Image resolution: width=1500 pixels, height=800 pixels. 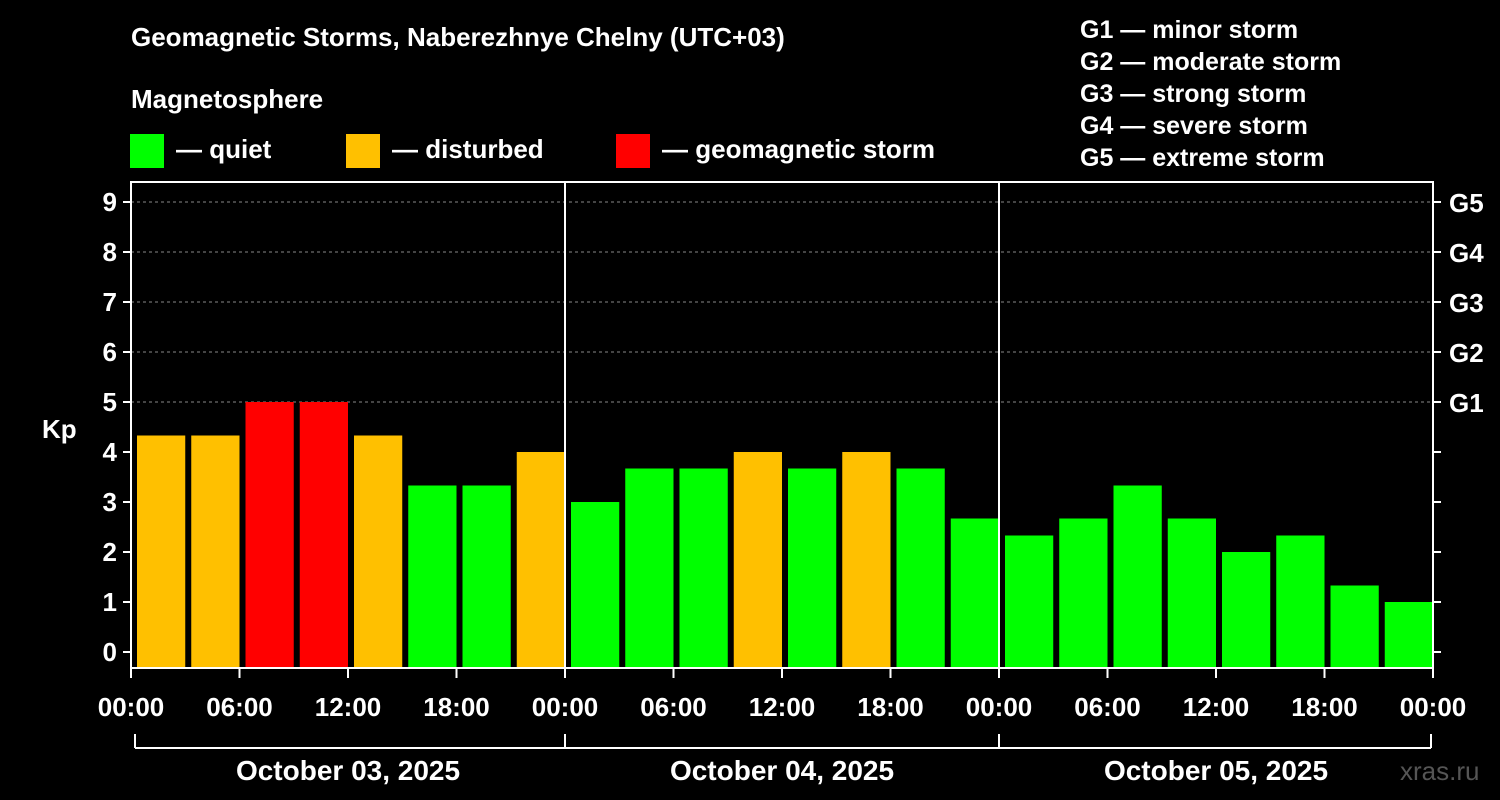 What do you see at coordinates (799, 149) in the screenshot?
I see `legend-label-storm: — geomagnetic storm` at bounding box center [799, 149].